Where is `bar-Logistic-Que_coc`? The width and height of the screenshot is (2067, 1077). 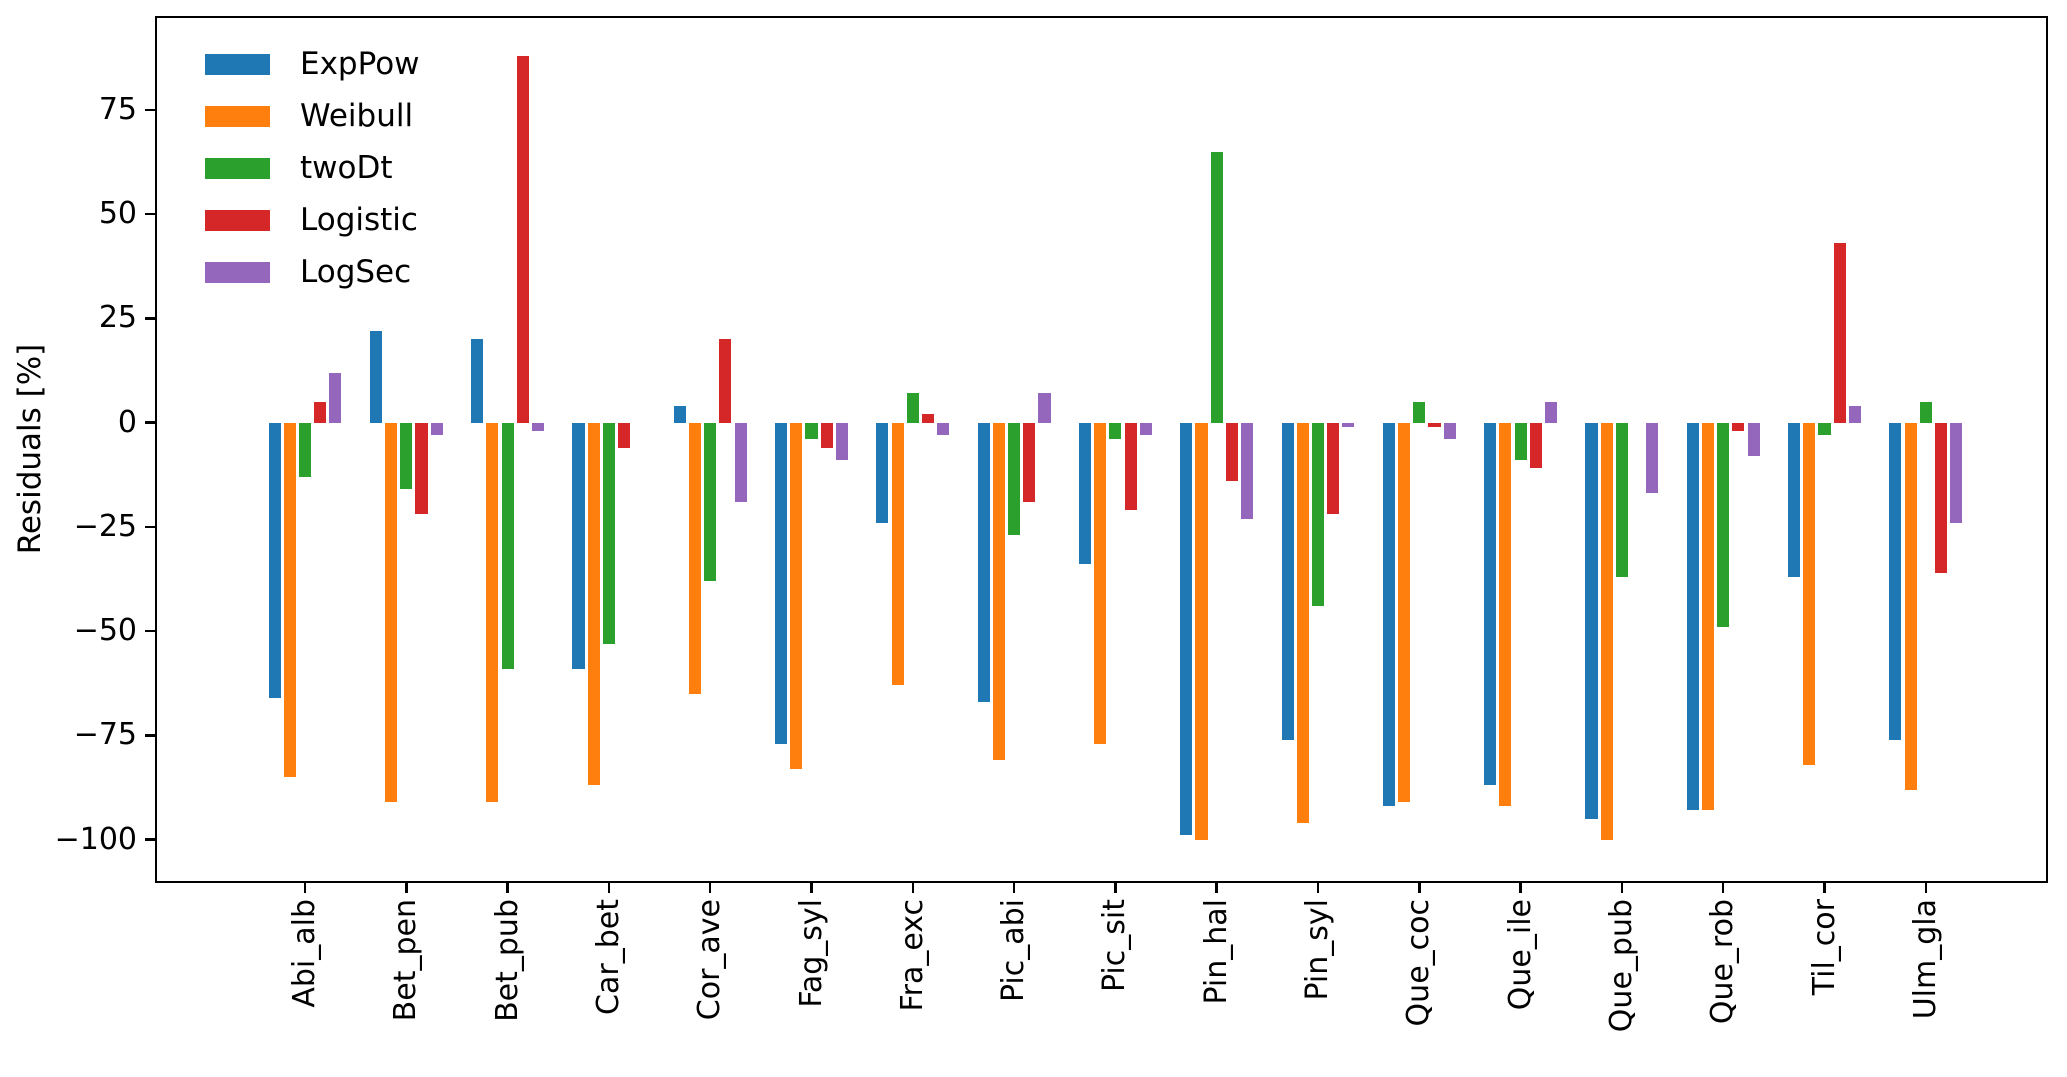
bar-Logistic-Que_coc is located at coordinates (1434, 424).